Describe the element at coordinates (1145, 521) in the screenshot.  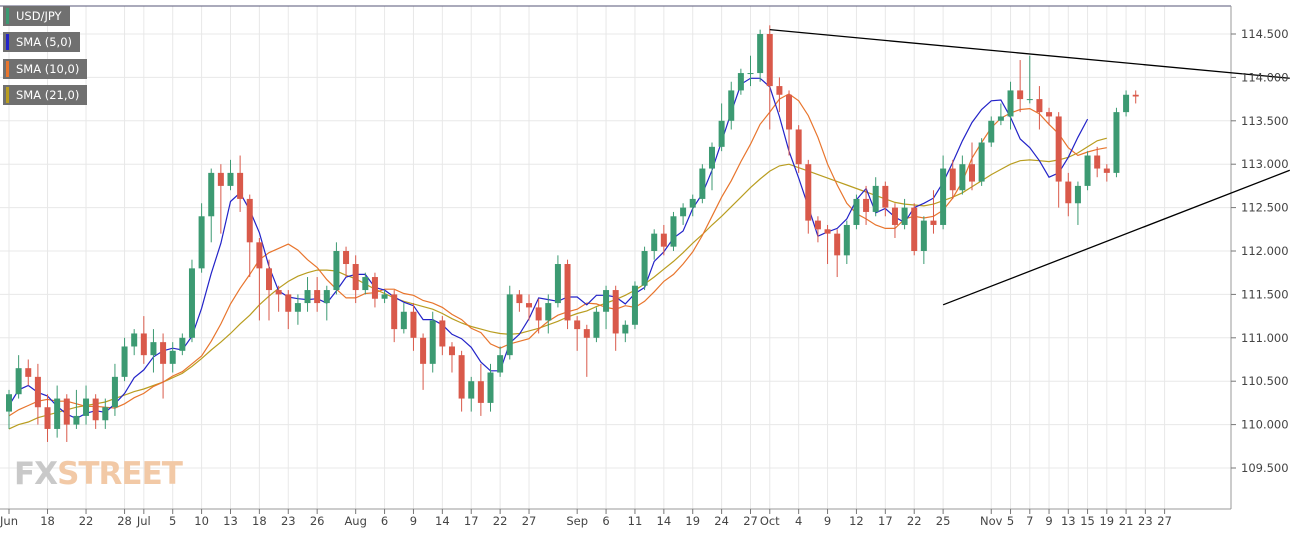
I see `x-tick-label: 23` at that location.